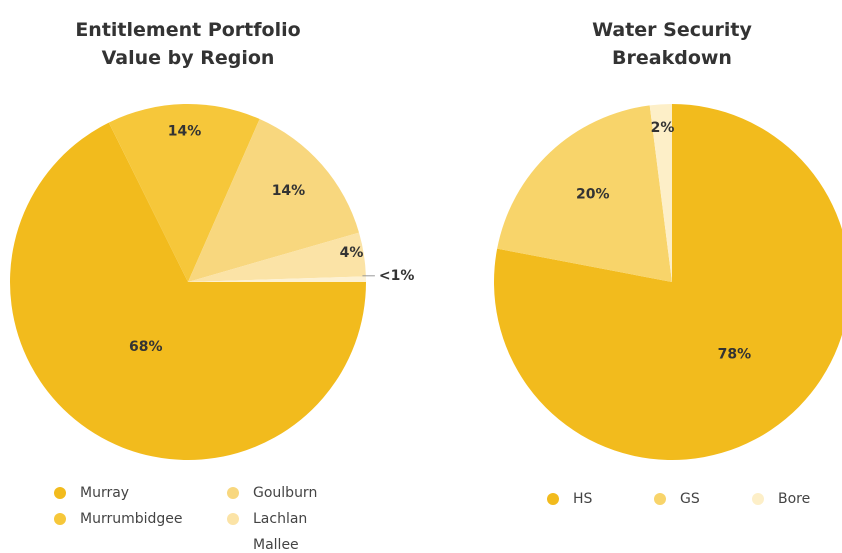 The width and height of the screenshot is (842, 553). I want to click on legend-label: HS, so click(583, 499).